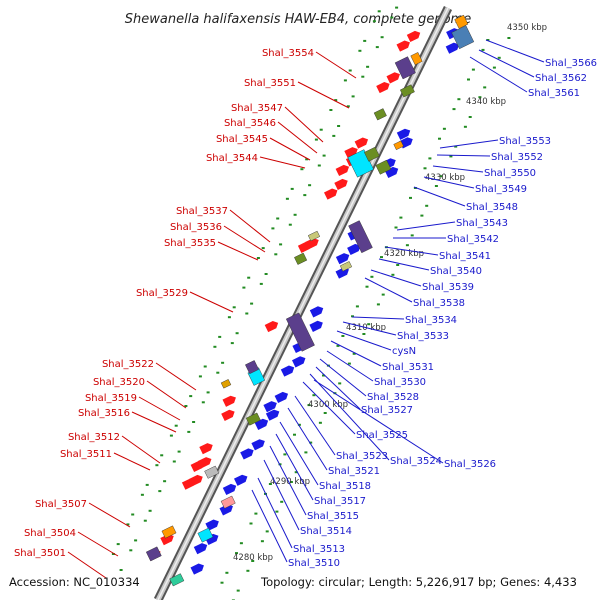 Image resolution: width=600 pixels, height=600 pixels. I want to click on gene-label: Shal_3512, so click(94, 437).